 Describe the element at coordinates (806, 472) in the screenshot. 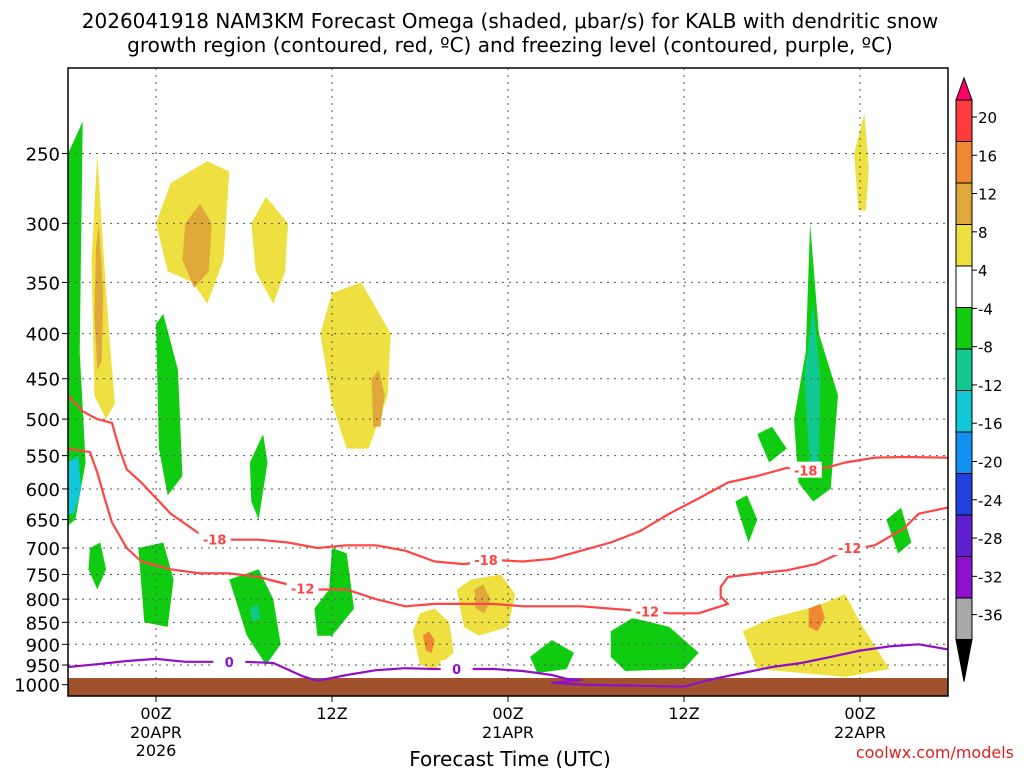

I see `contour-label-2: -18` at that location.